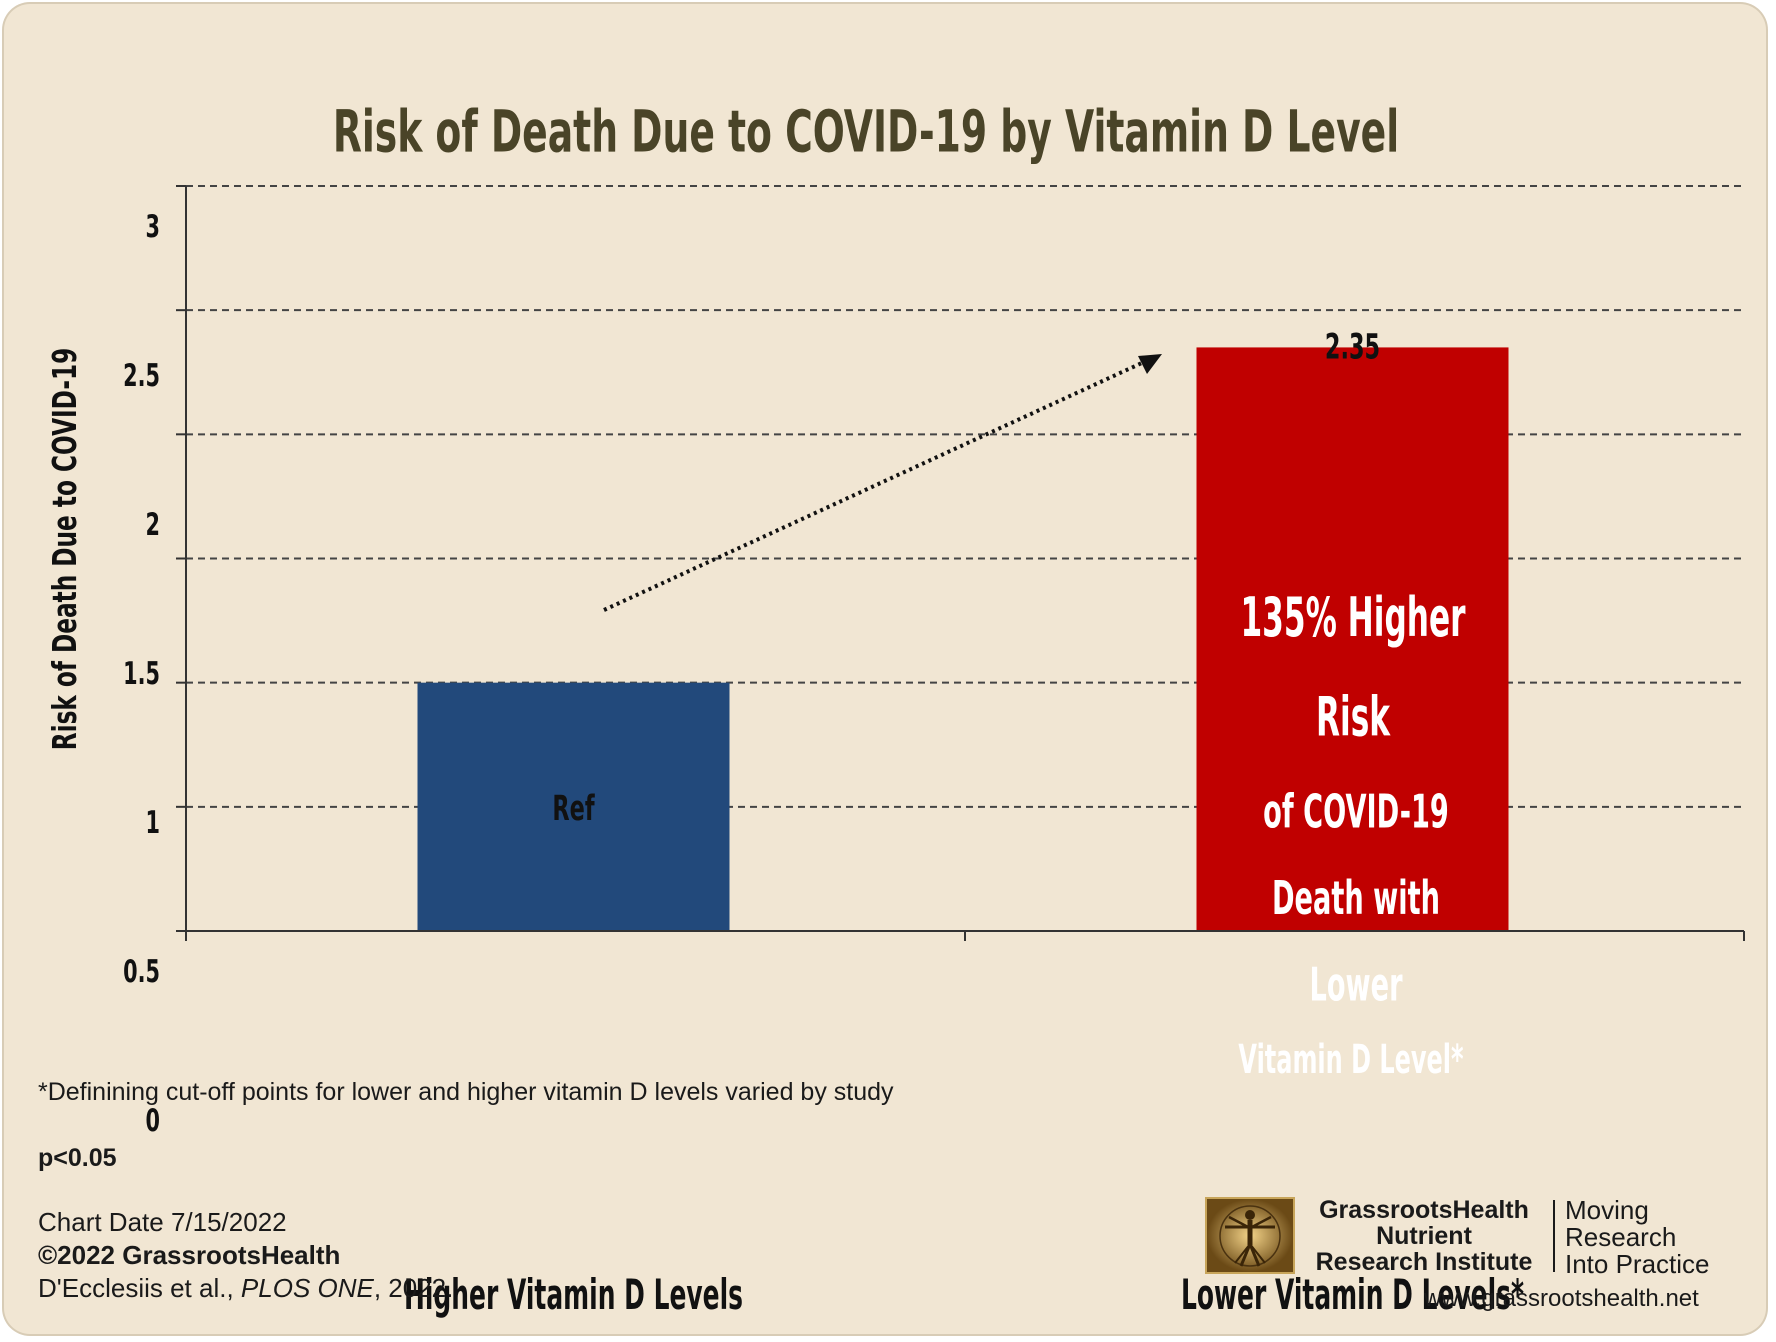 The image size is (1776, 1342). Describe the element at coordinates (1356, 812) in the screenshot. I see `annotation-line-3: of COVID-19` at that location.